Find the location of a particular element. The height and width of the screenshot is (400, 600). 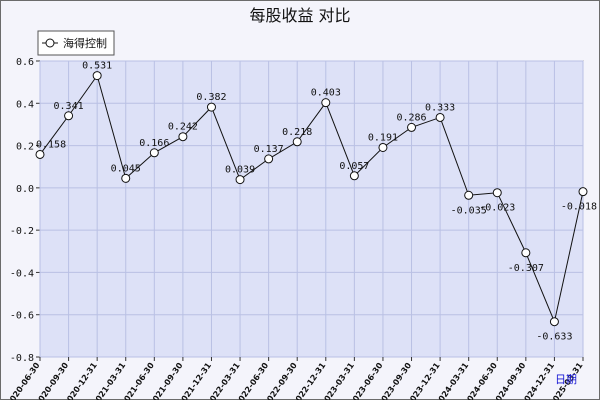

data-label: 0.403 is located at coordinates (326, 93).